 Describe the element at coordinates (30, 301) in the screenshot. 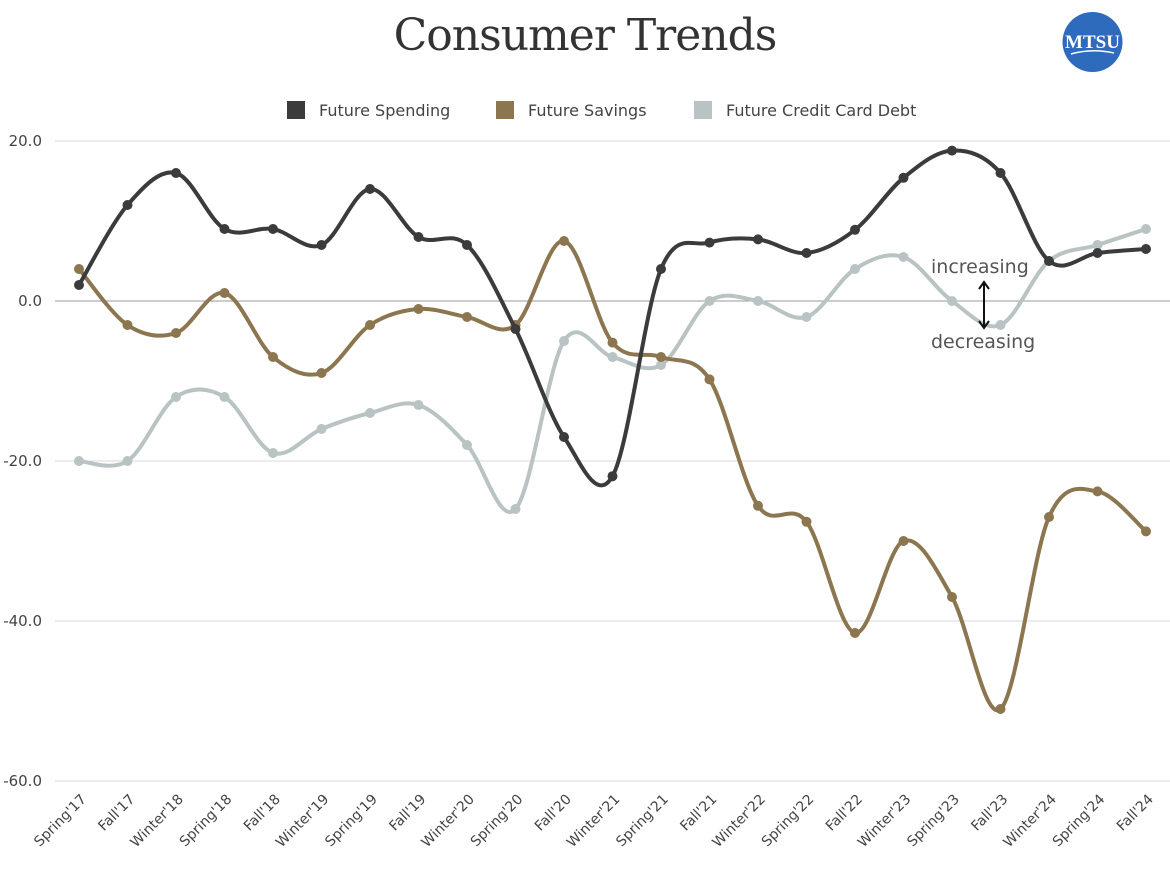

I see `y-tick-label: 0.0` at that location.